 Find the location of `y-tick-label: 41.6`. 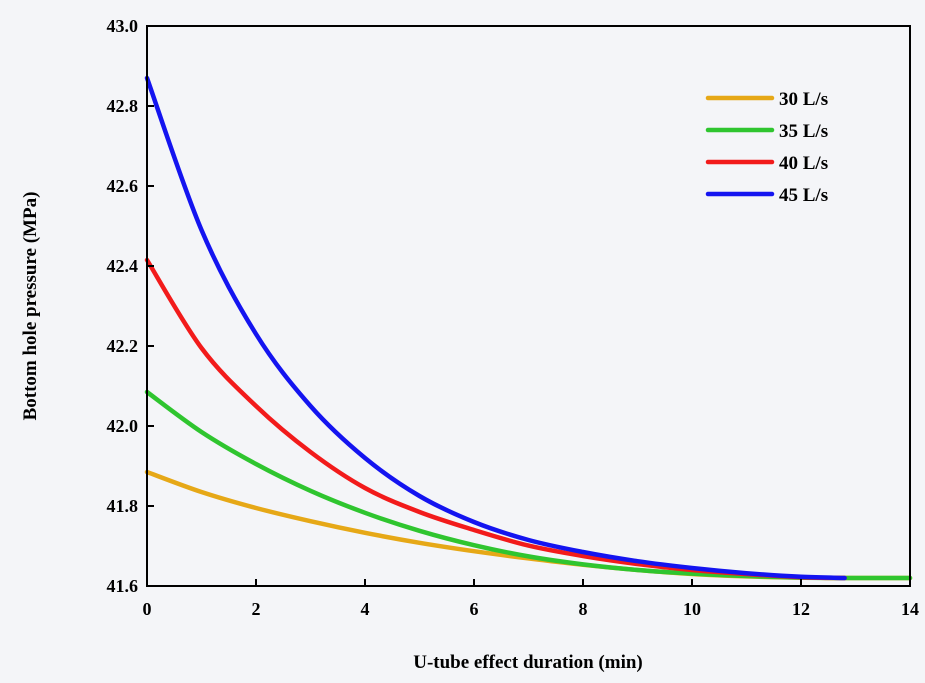

y-tick-label: 41.6 is located at coordinates (123, 586).